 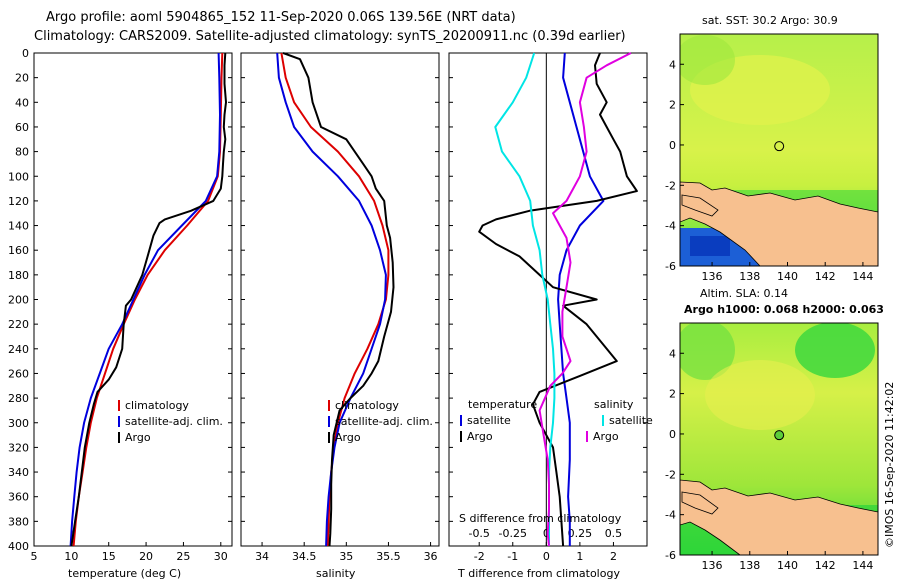 I want to click on y-tick-label: 240, so click(x=18, y=349).